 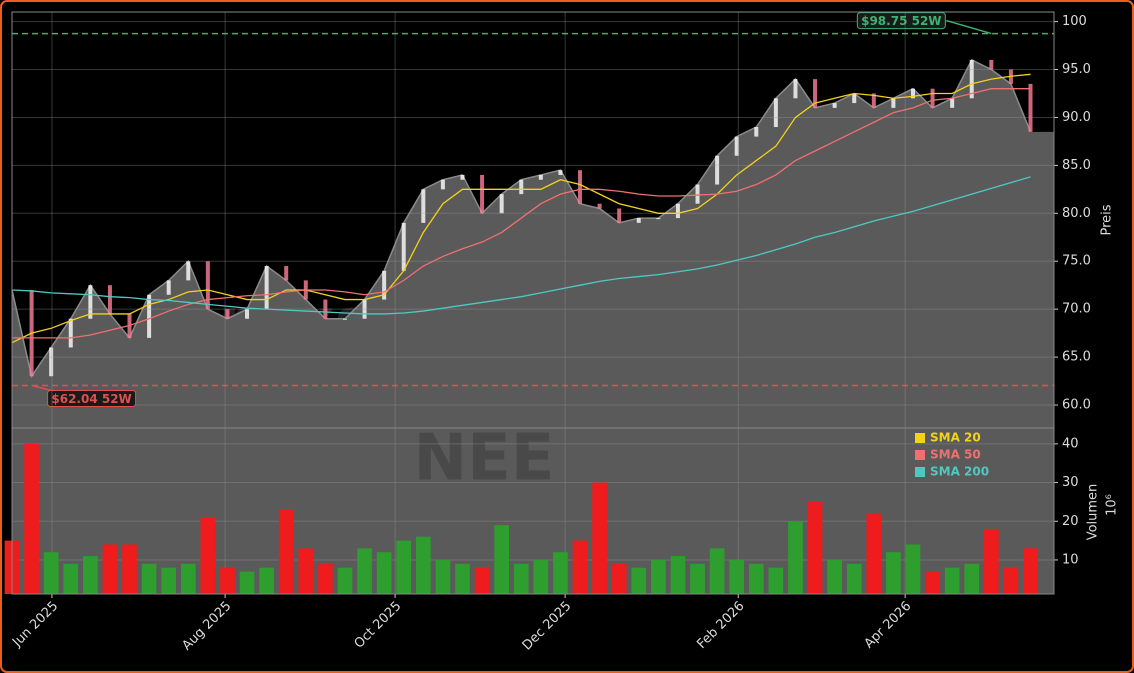 What do you see at coordinates (1070, 559) in the screenshot?
I see `y-tick-label: 10` at bounding box center [1070, 559].